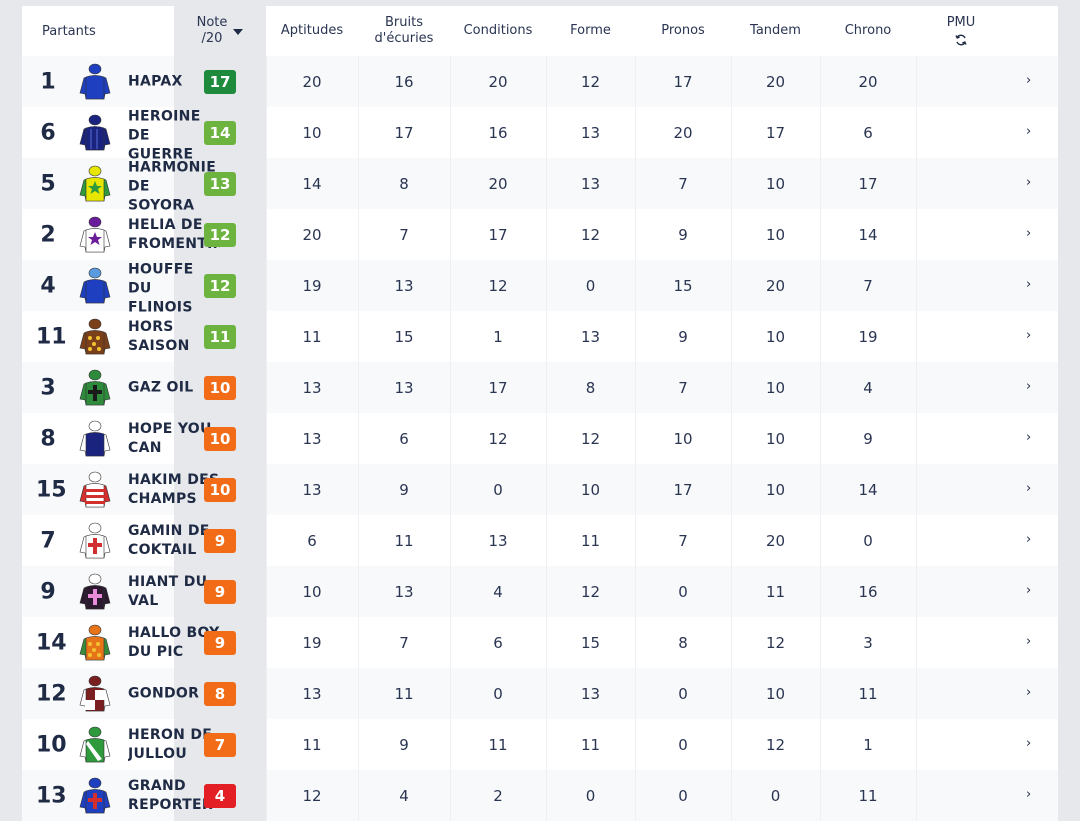  Describe the element at coordinates (540, 387) in the screenshot. I see `table-row: 3 GAZ OIL 10 13 13 17 8 7 10 4 ›` at that location.